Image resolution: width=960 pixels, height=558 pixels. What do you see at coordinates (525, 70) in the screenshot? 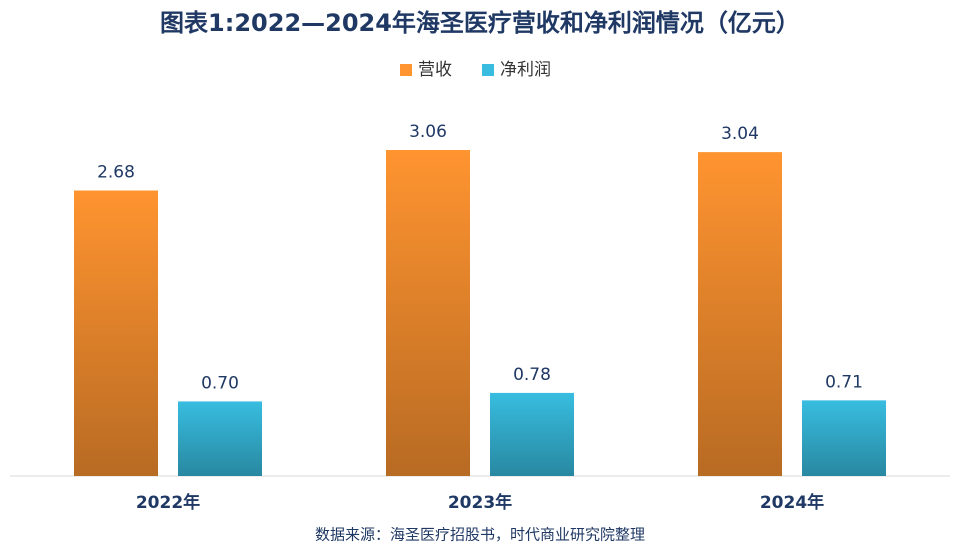
I see `legend-label: 净利润` at bounding box center [525, 70].